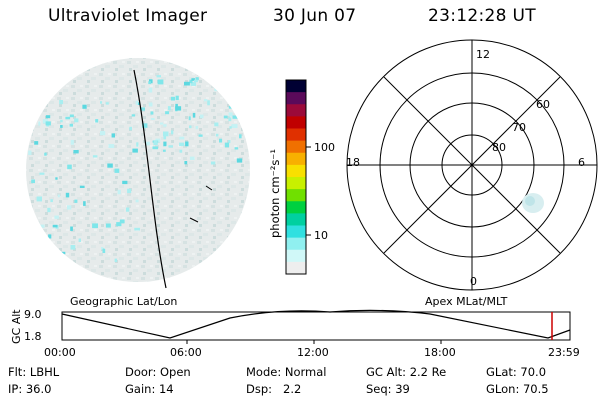  What do you see at coordinates (286, 372) in the screenshot?
I see `info-mode: Mode: Normal` at bounding box center [286, 372].